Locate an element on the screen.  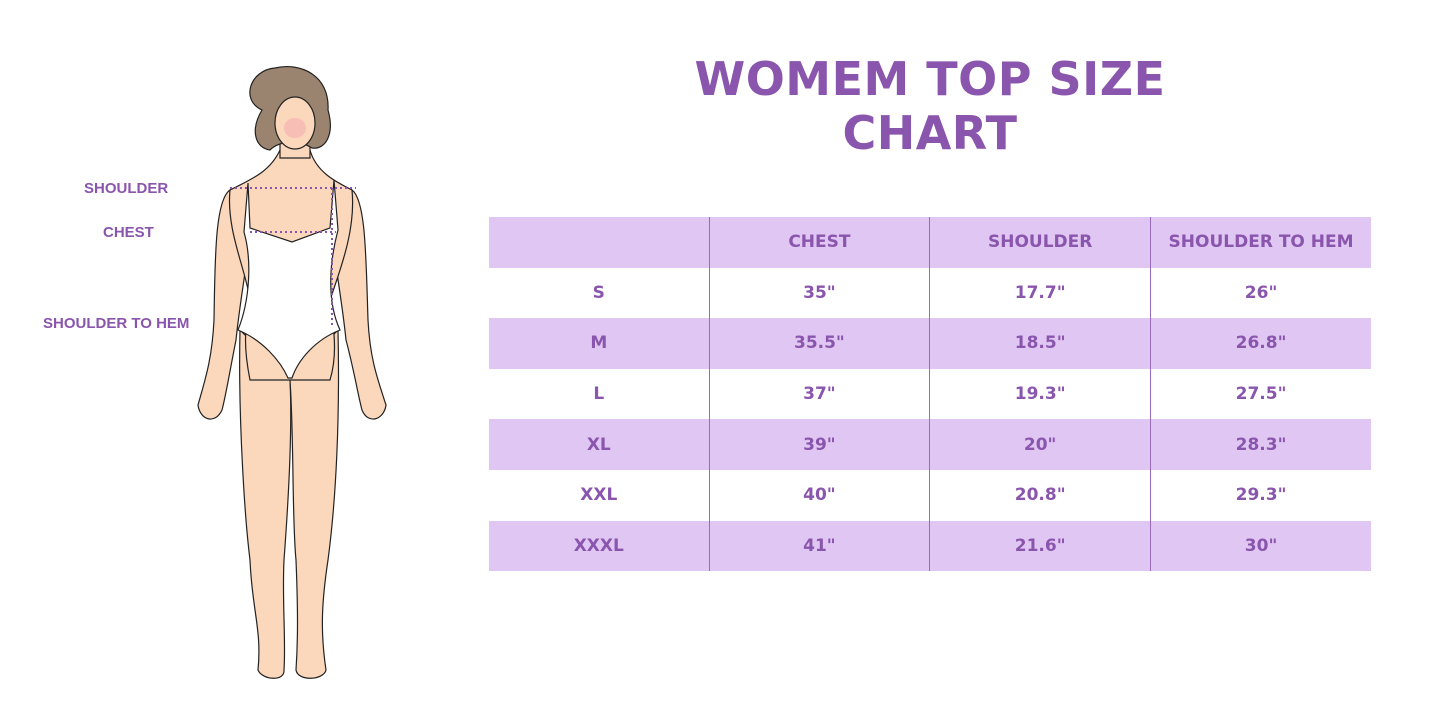
length-cell: 26.8" is located at coordinates (1260, 343).